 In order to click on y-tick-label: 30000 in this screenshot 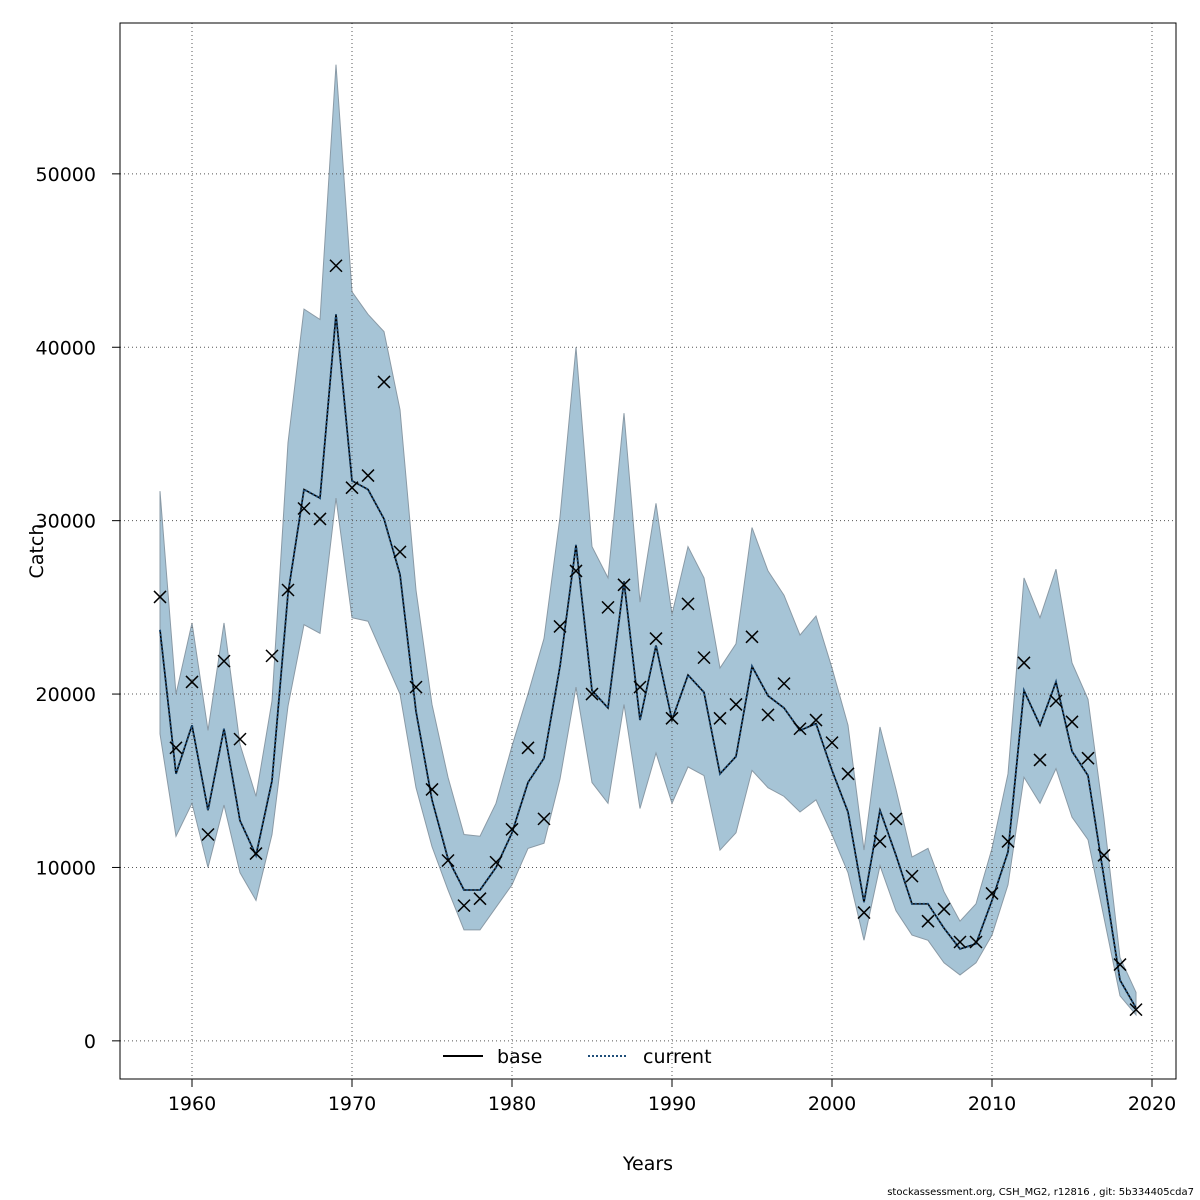, I will do `click(66, 522)`.